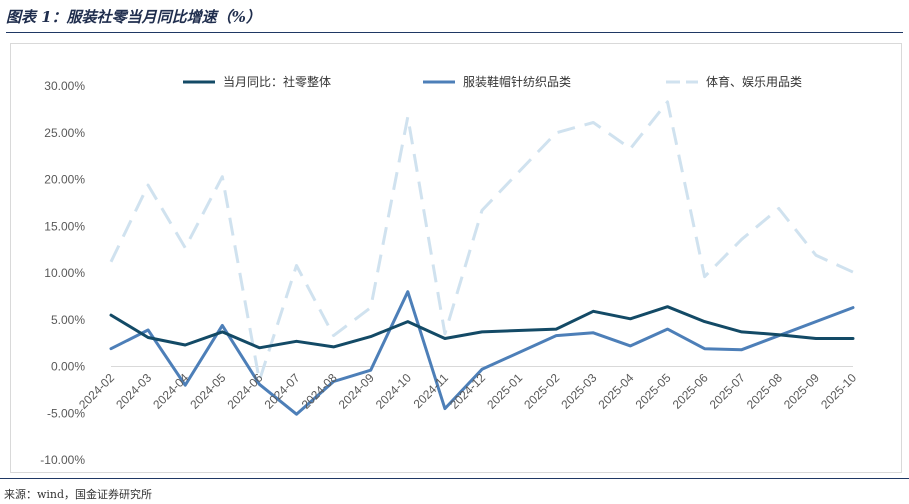  What do you see at coordinates (541, 390) in the screenshot?
I see `x-tick-label: 2025-02` at bounding box center [541, 390].